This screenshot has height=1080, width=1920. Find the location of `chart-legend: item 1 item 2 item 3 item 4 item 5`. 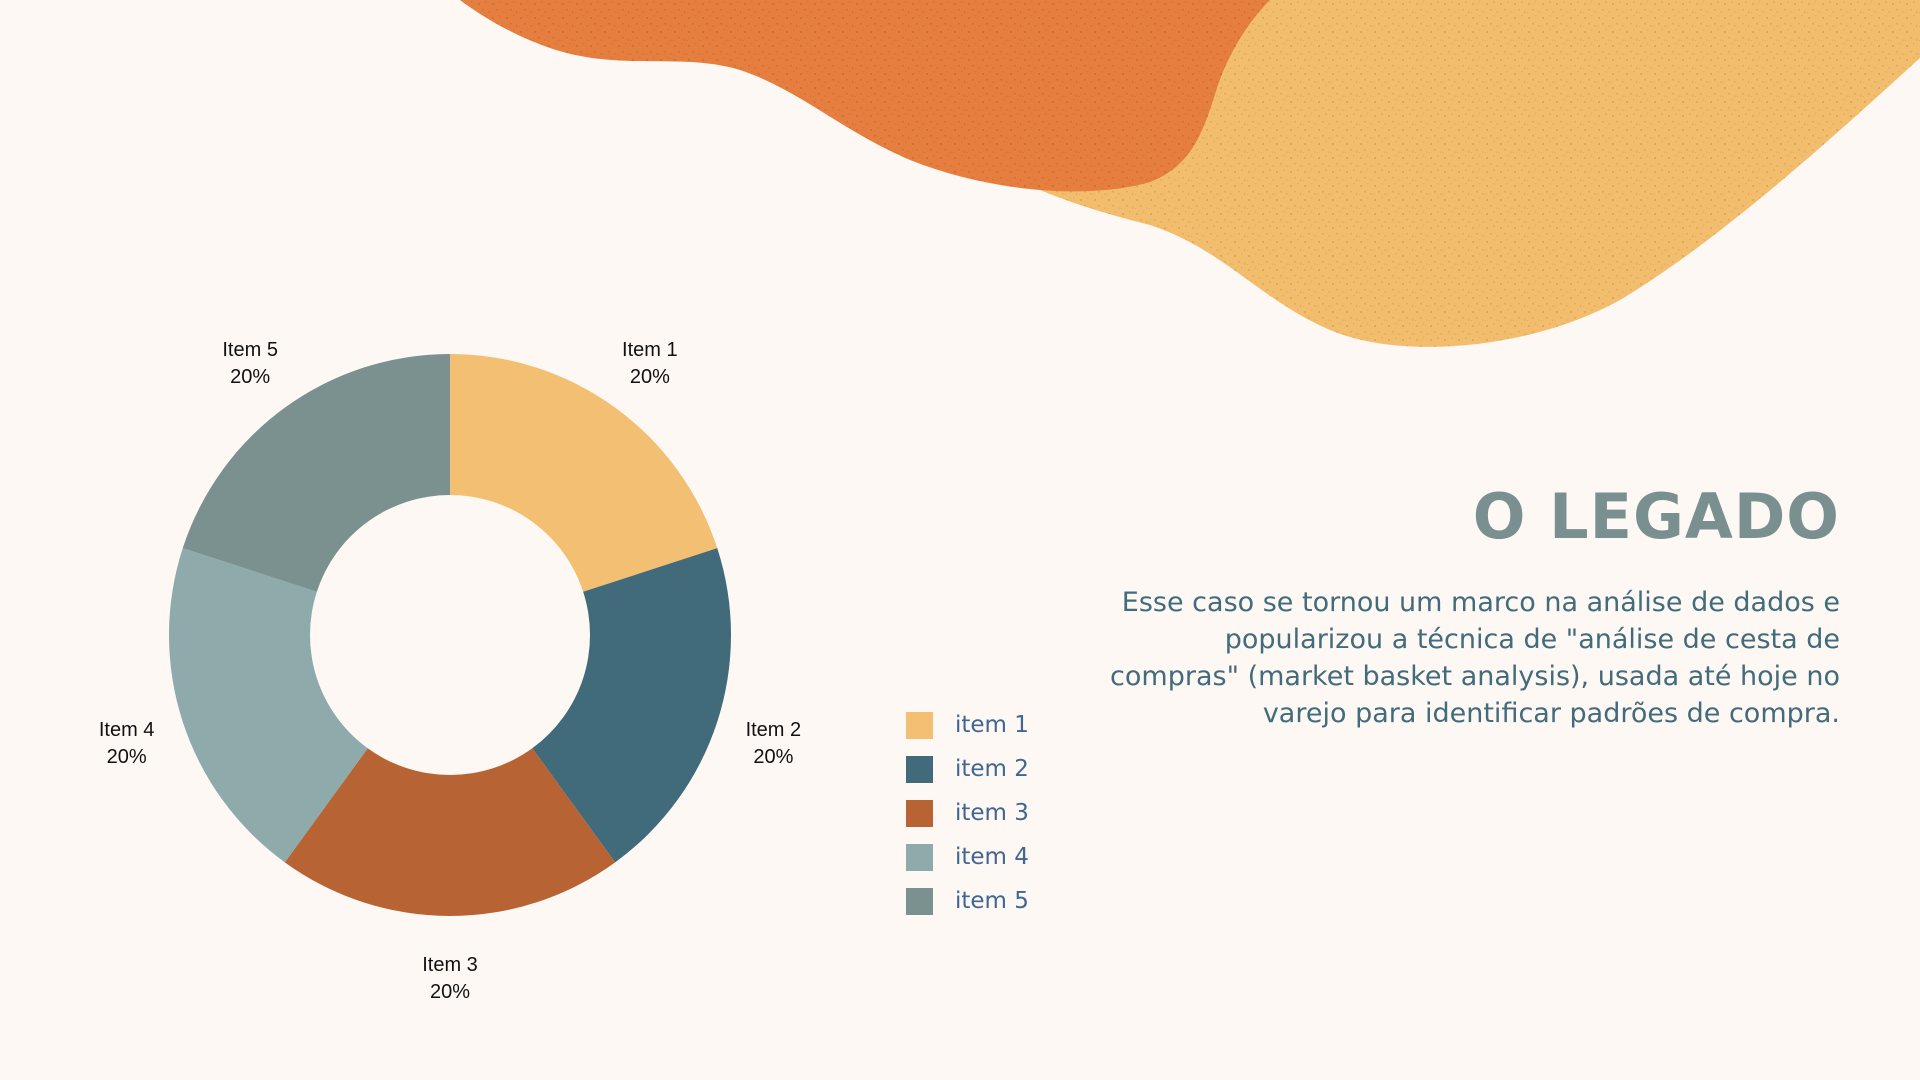

chart-legend: item 1 item 2 item 3 item 4 item 5 is located at coordinates (967, 813).